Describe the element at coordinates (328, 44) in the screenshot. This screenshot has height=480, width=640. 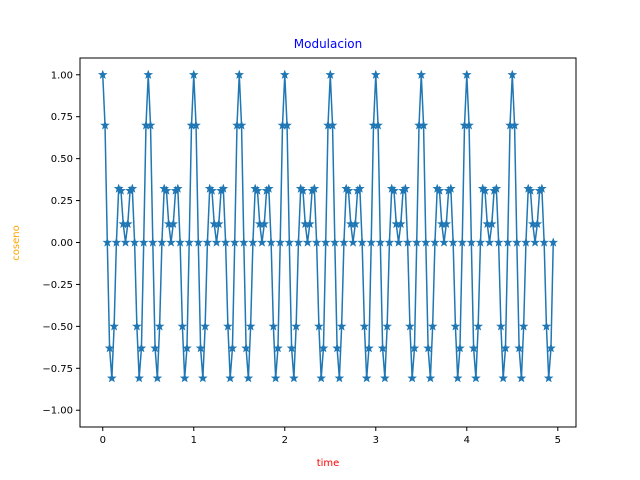
I see `chart-title: Modulacion` at that location.